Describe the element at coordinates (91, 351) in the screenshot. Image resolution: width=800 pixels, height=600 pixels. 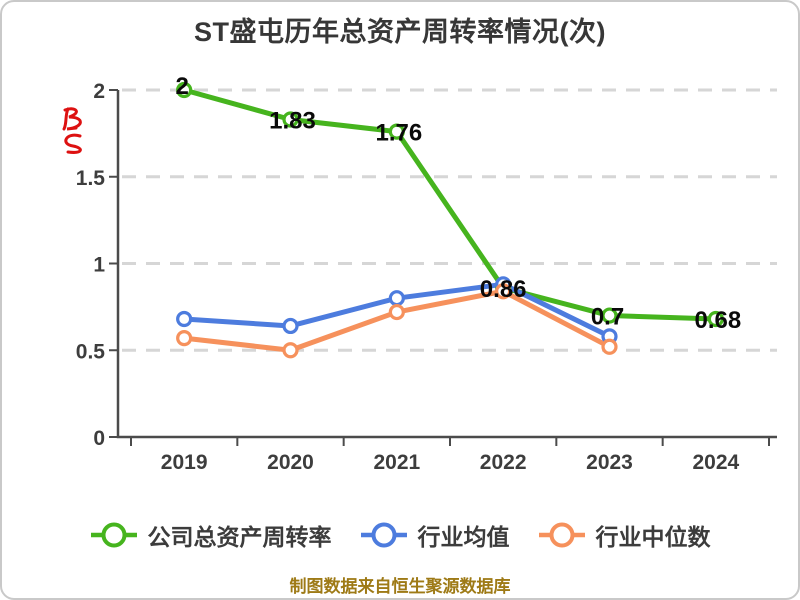
I see `y-tick-label: 0.5` at that location.